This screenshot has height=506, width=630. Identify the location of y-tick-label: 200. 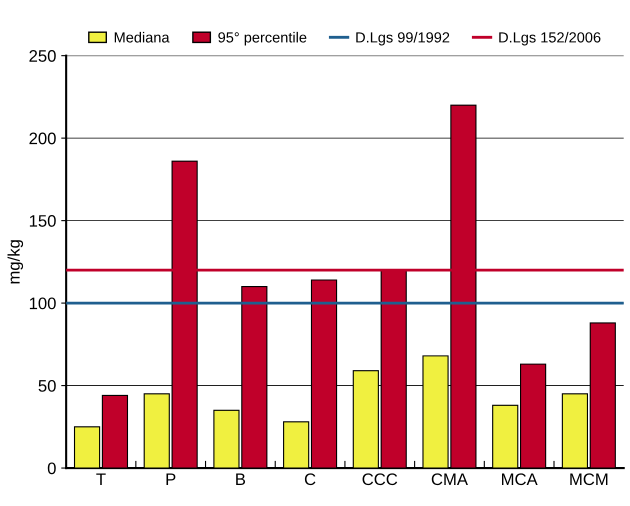
(42, 138).